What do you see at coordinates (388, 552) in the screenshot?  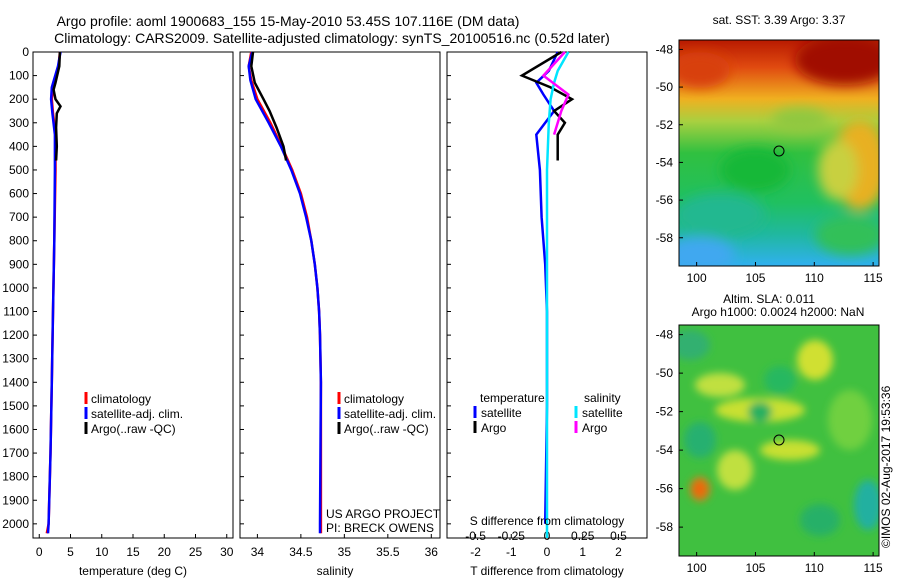 I see `x-tick-label: 35.5` at bounding box center [388, 552].